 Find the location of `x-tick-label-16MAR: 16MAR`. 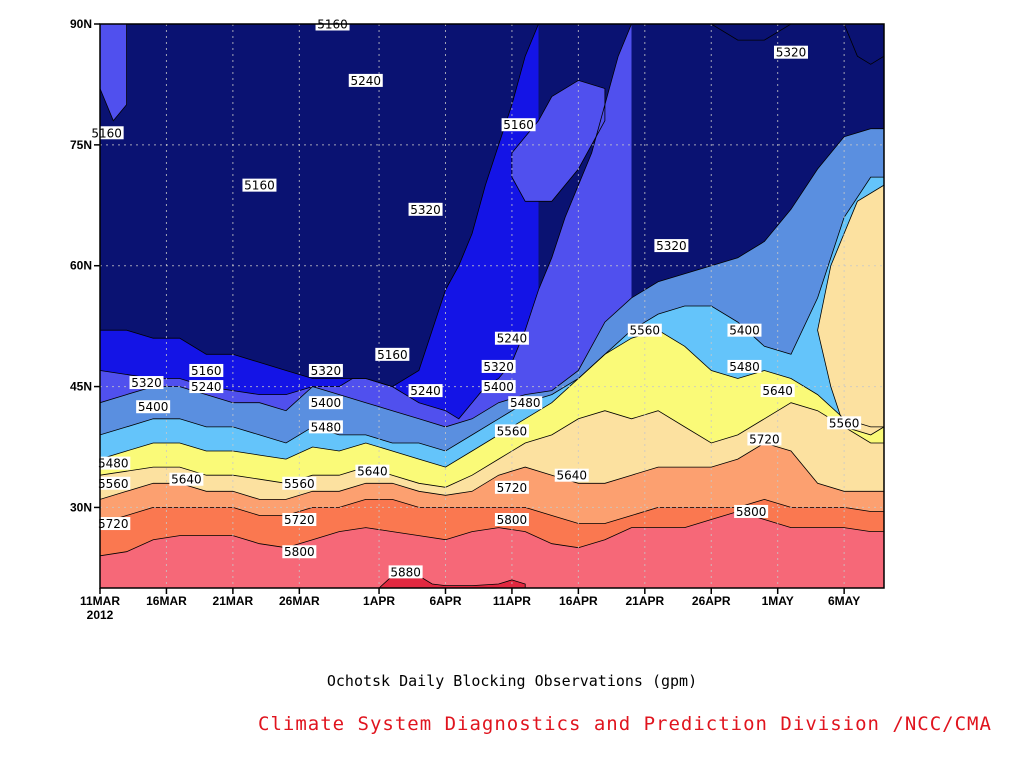

x-tick-label-16MAR: 16MAR is located at coordinates (166, 601).